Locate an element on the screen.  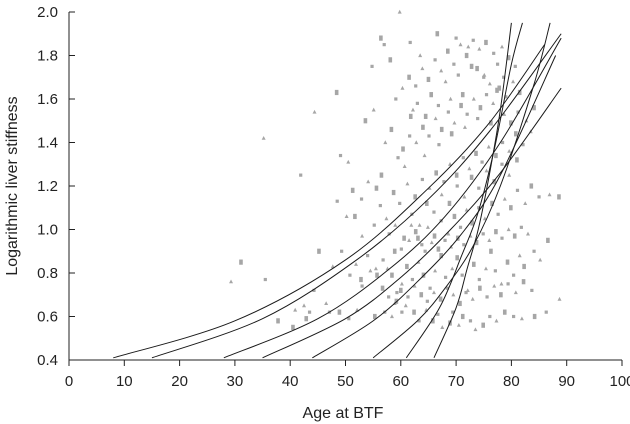
y-tick-label: 1.0 is located at coordinates (47, 230).